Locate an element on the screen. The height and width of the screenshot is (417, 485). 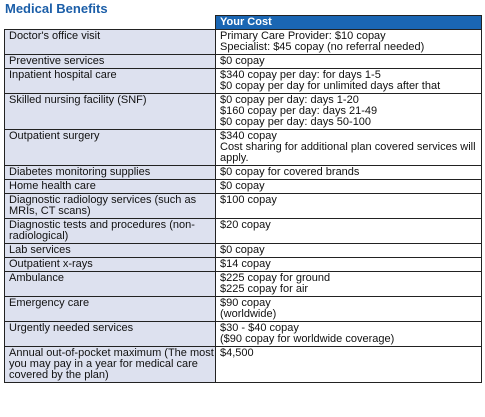
service-text: Doctor's office visit is located at coordinates (55, 36).